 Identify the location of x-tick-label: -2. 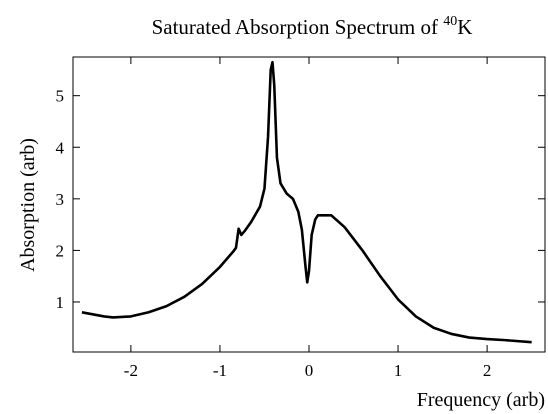
(131, 370).